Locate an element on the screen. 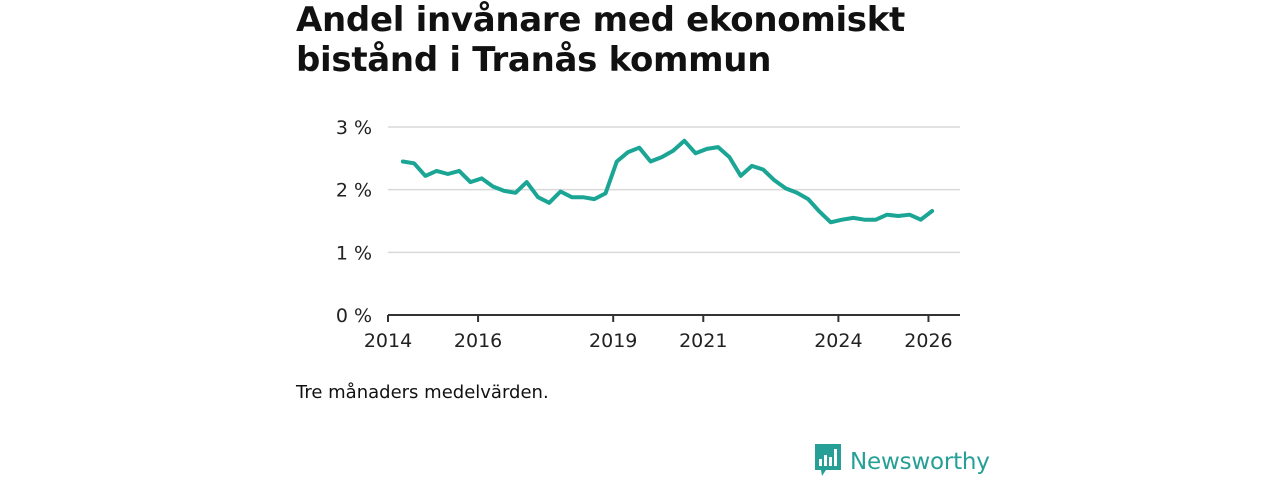  chart-caption: Tre månaders medelvärden. is located at coordinates (422, 392).